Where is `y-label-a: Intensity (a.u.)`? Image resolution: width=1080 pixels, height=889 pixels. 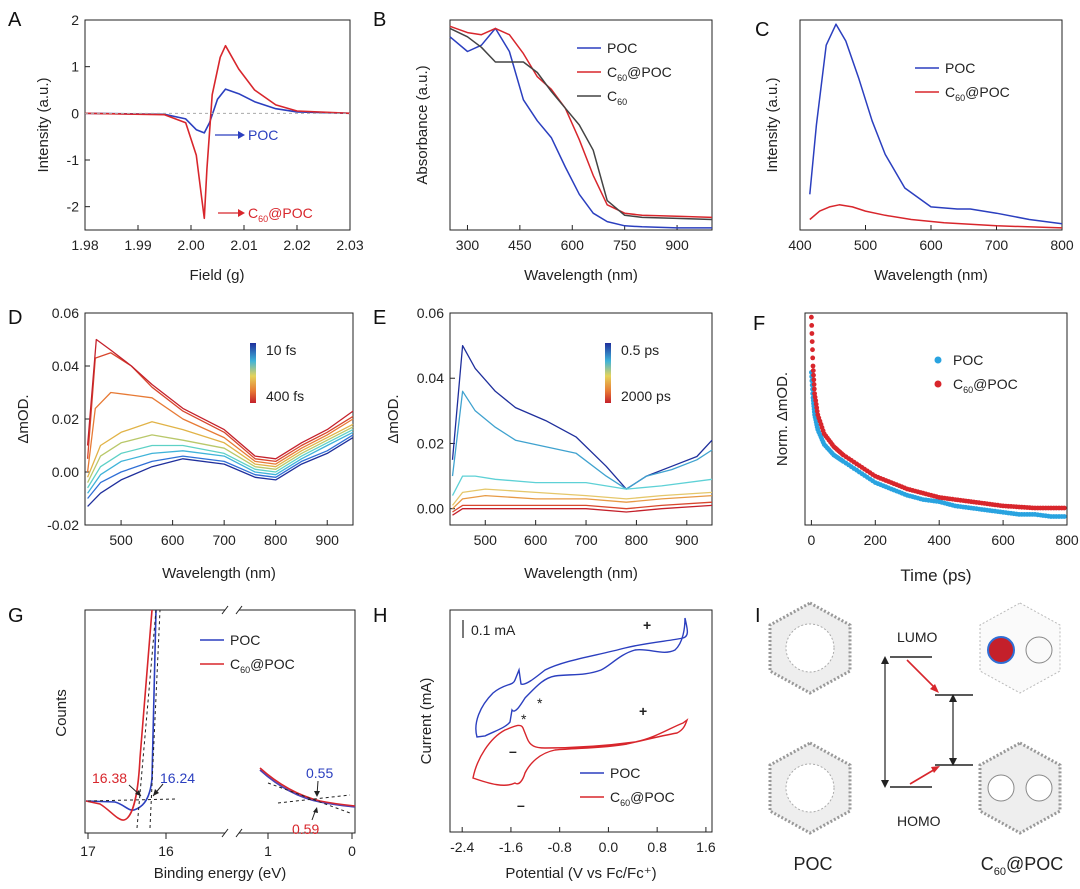 y-label-a: Intensity (a.u.) is located at coordinates (43, 124).